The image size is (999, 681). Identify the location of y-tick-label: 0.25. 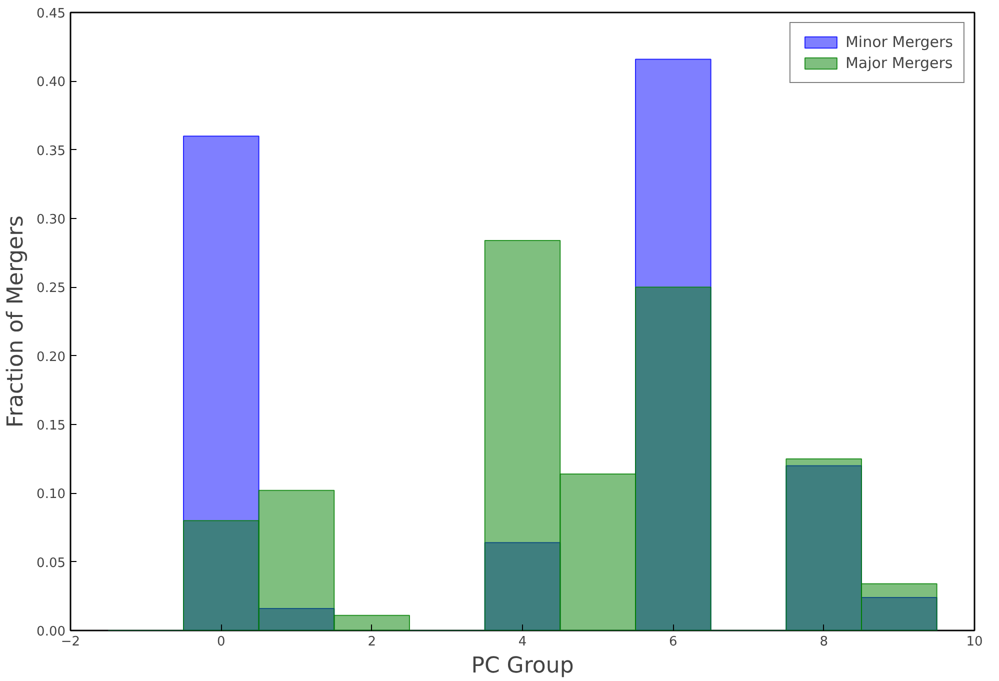
(51, 288).